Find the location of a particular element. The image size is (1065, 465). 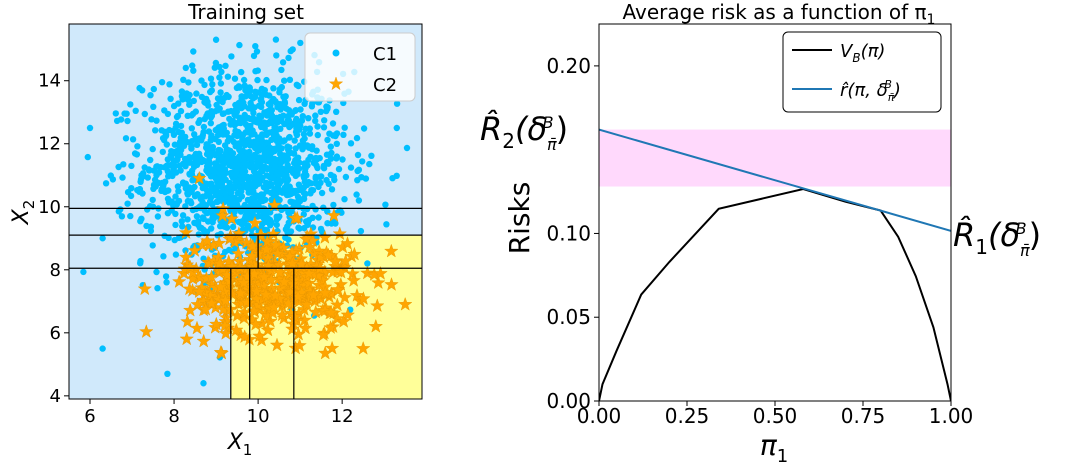

risk-xlabel: π1 is located at coordinates (774, 447).